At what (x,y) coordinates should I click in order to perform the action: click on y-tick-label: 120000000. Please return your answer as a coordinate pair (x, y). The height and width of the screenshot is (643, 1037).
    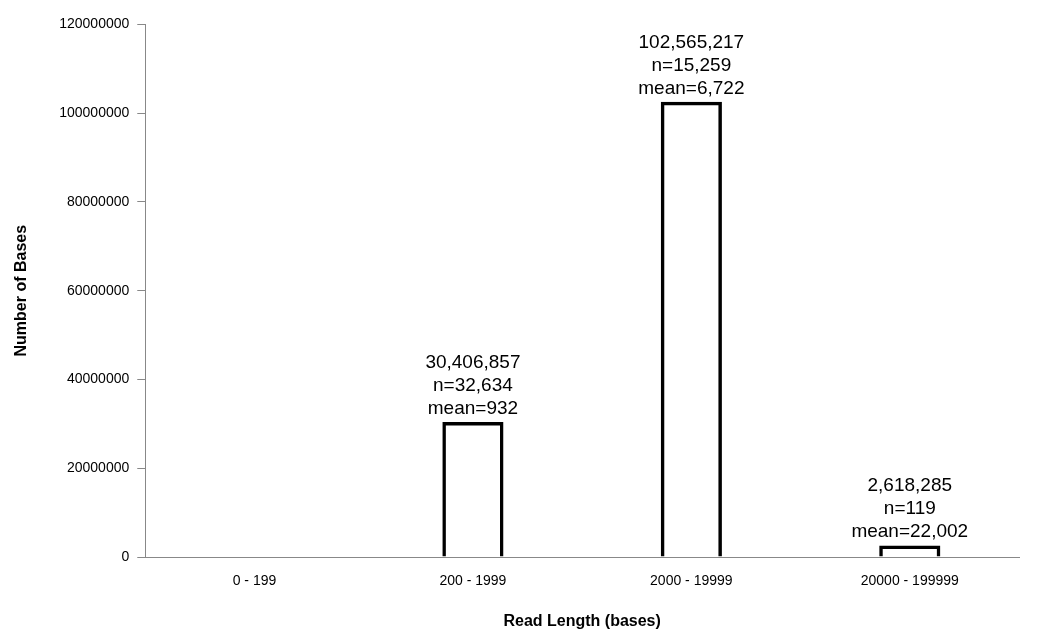
    Looking at the image, I should click on (94, 23).